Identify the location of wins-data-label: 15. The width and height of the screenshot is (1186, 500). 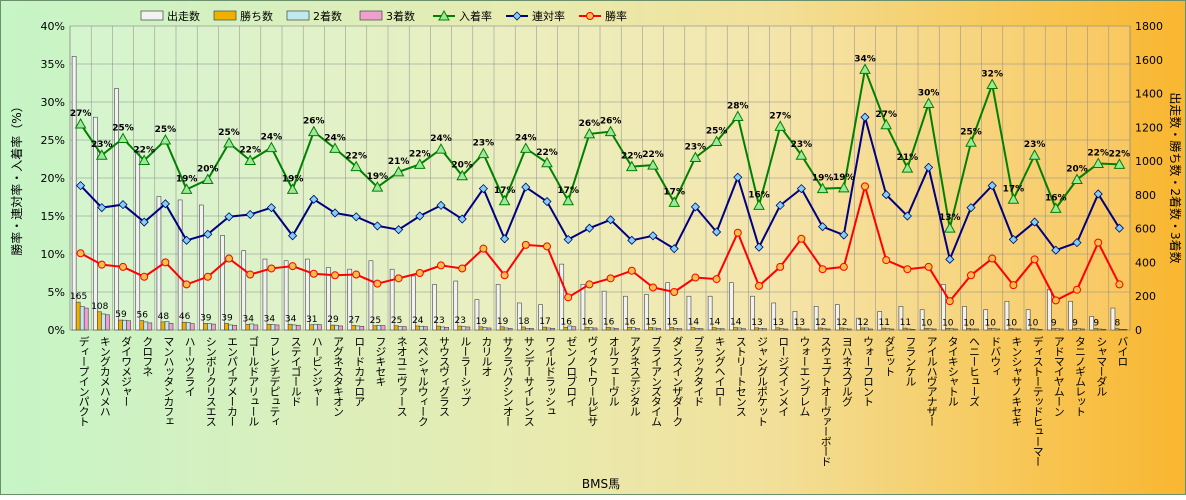
(650, 322).